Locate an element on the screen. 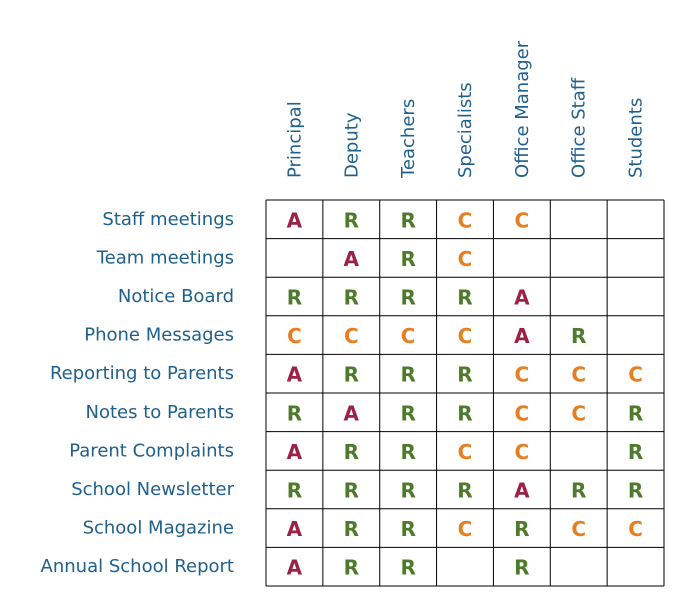 The image size is (700, 614). cell-phone-messages-teachers: C is located at coordinates (408, 336).